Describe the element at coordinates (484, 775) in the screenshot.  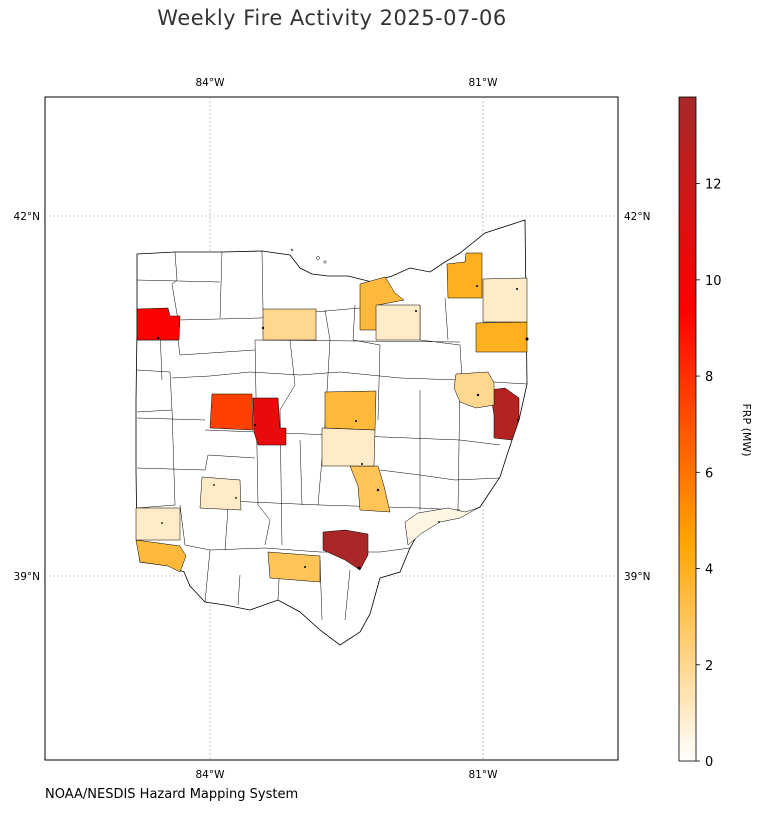
I see `lon-tick-bottom-81w: 81°W` at that location.